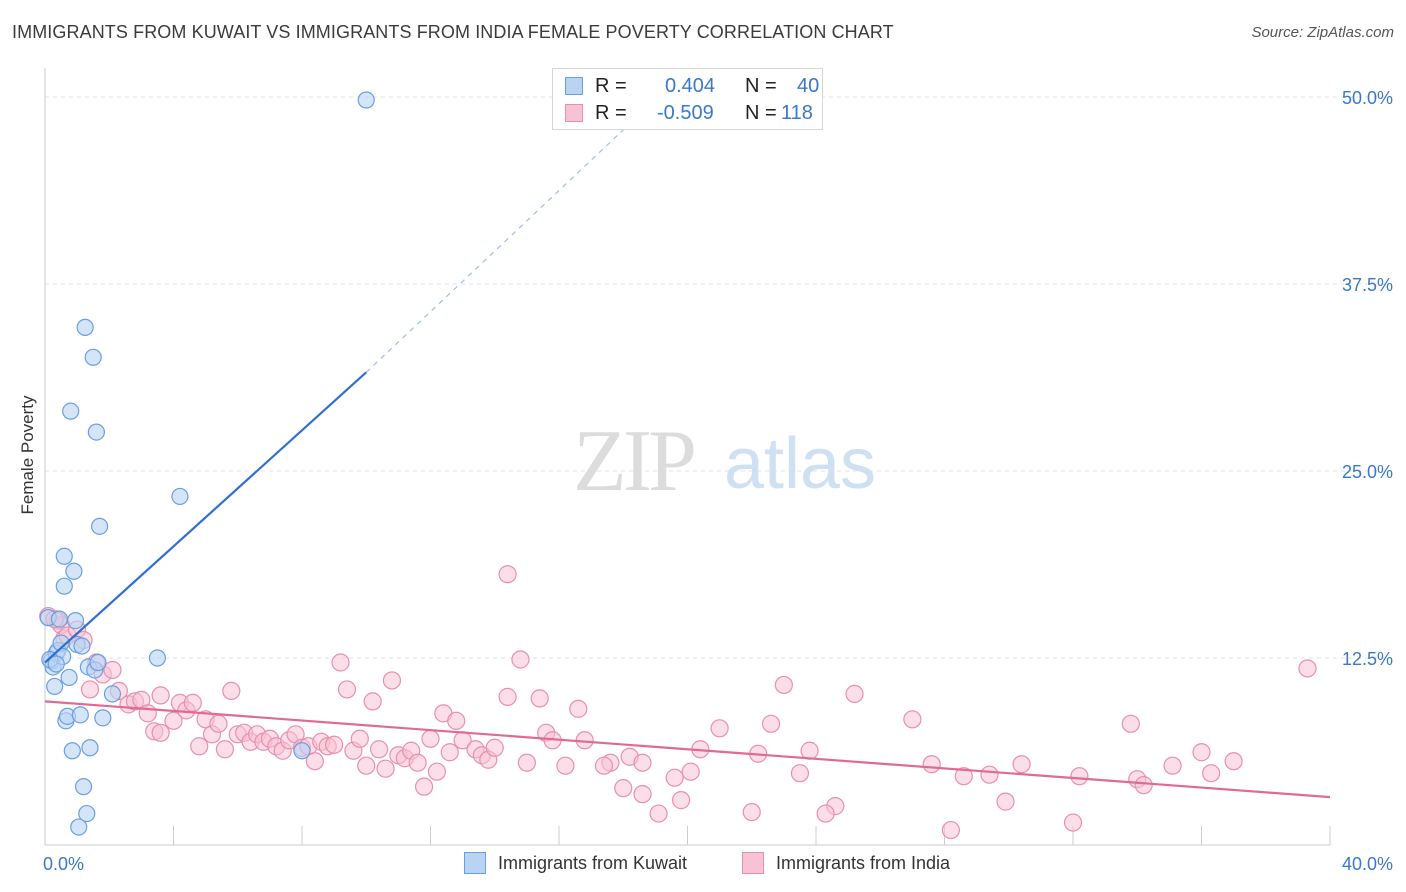 The image size is (1406, 892). Describe the element at coordinates (690, 86) in the screenshot. I see `kuwait-r-value: 0.404` at that location.